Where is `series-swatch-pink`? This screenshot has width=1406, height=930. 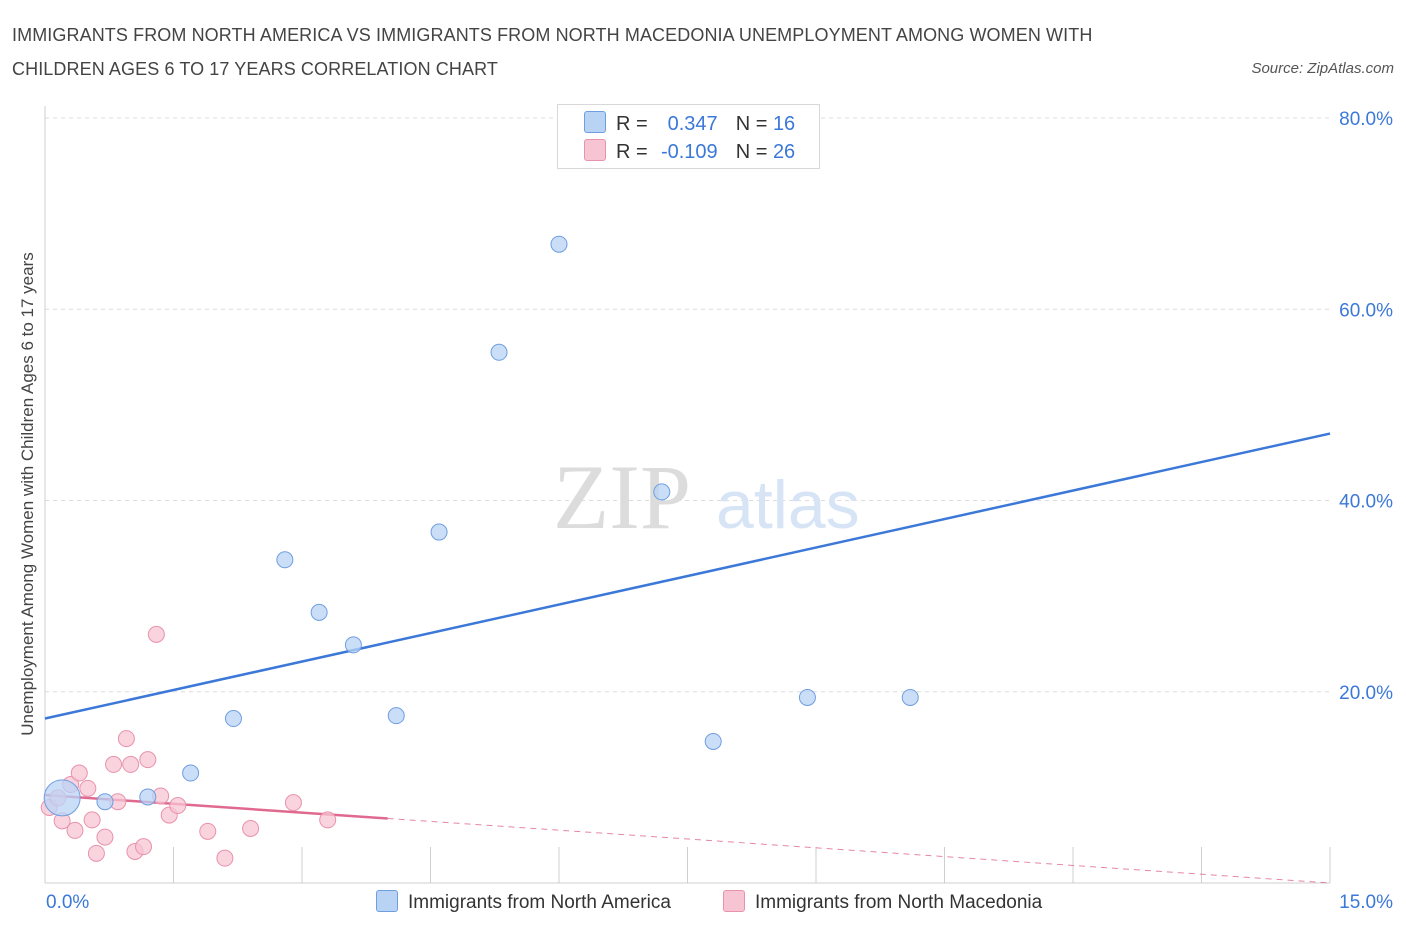
series-swatch-pink is located at coordinates (734, 901).